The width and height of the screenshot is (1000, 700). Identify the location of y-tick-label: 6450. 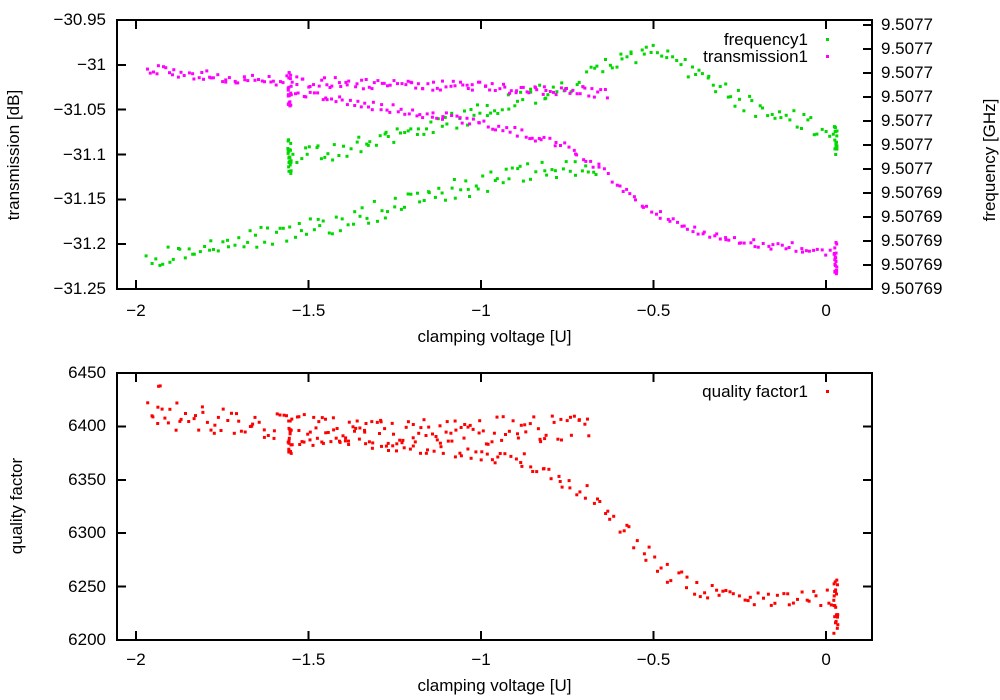
(87, 372).